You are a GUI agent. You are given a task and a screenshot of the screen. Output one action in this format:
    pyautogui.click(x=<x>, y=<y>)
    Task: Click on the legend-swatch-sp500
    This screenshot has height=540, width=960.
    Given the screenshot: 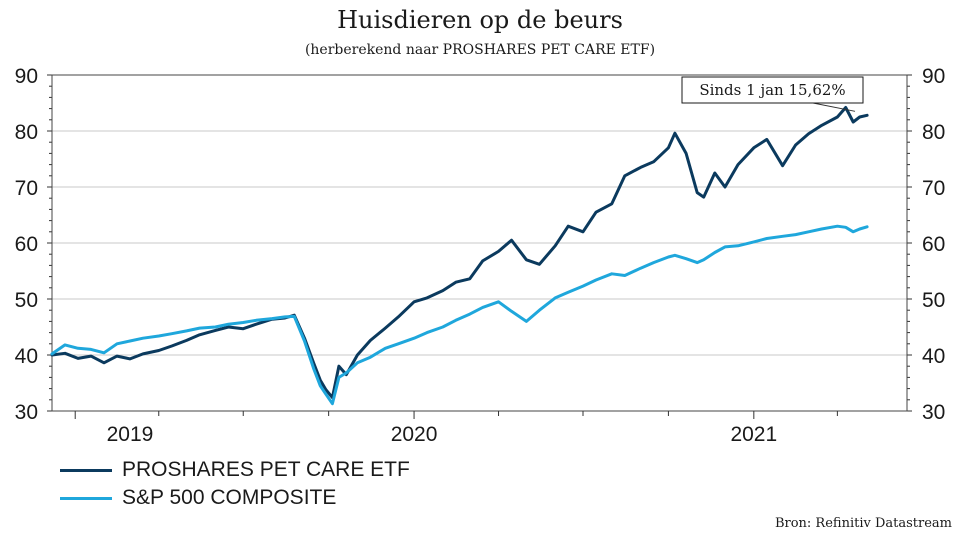 What is the action you would take?
    pyautogui.click(x=86, y=498)
    